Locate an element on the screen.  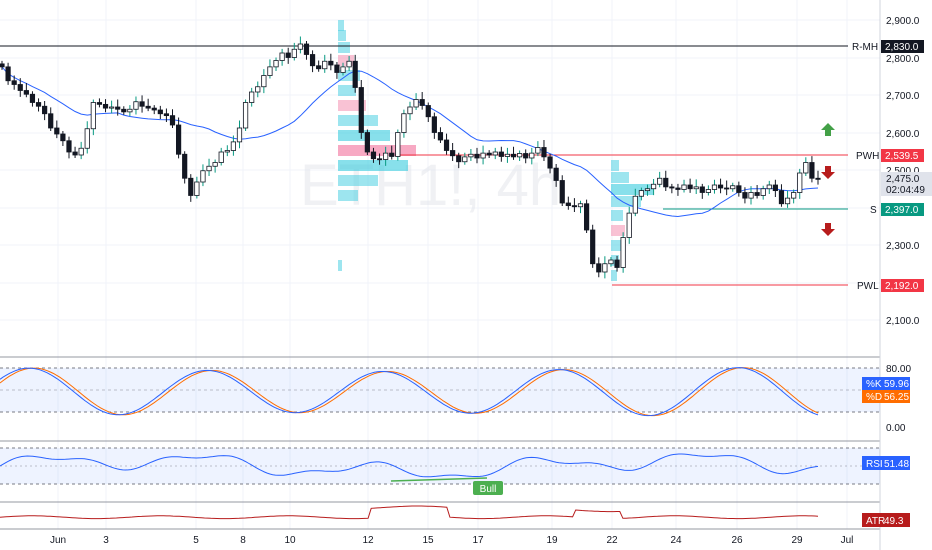
down-arrow-icon is located at coordinates (828, 172).